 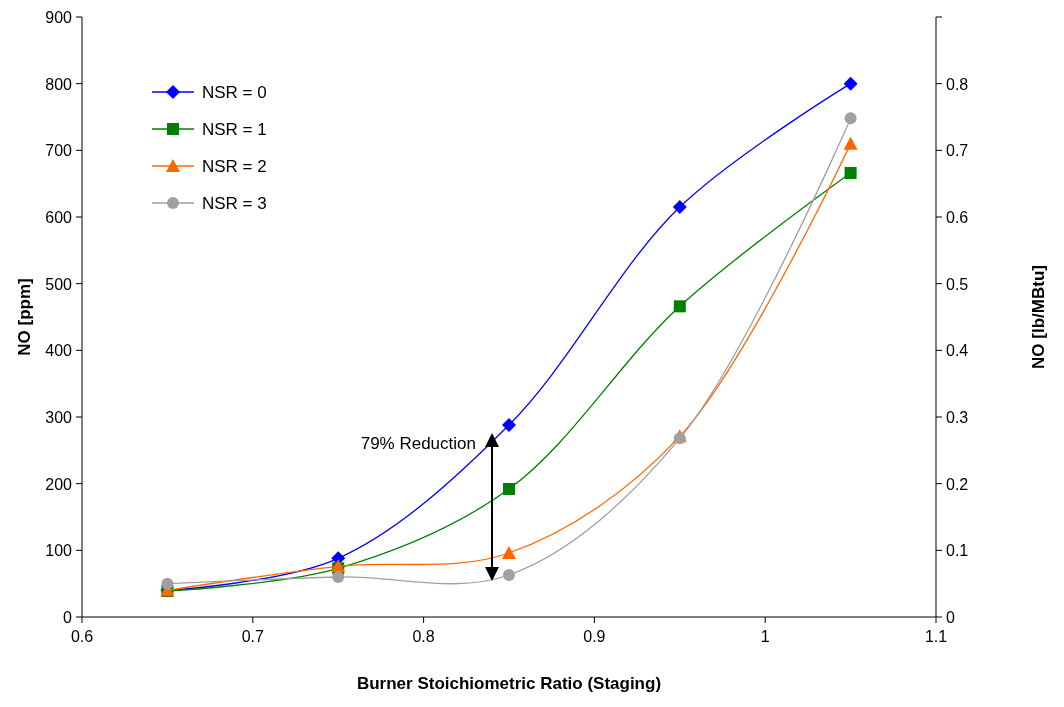 What do you see at coordinates (936, 636) in the screenshot?
I see `x-tick-label: 1.1` at bounding box center [936, 636].